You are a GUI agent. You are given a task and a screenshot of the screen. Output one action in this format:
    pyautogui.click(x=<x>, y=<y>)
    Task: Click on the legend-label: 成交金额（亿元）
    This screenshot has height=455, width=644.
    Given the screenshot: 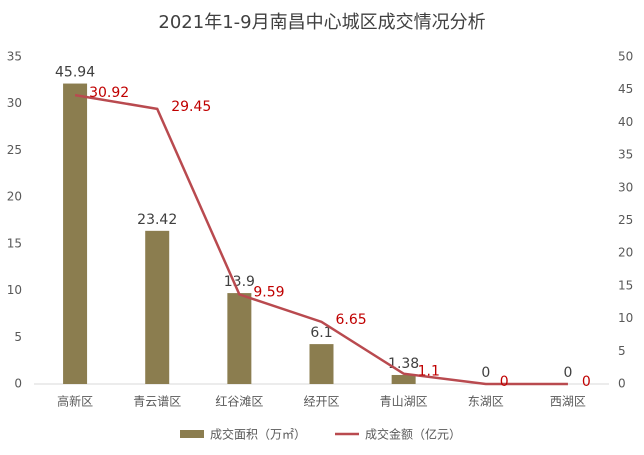 What is the action you would take?
    pyautogui.click(x=413, y=434)
    